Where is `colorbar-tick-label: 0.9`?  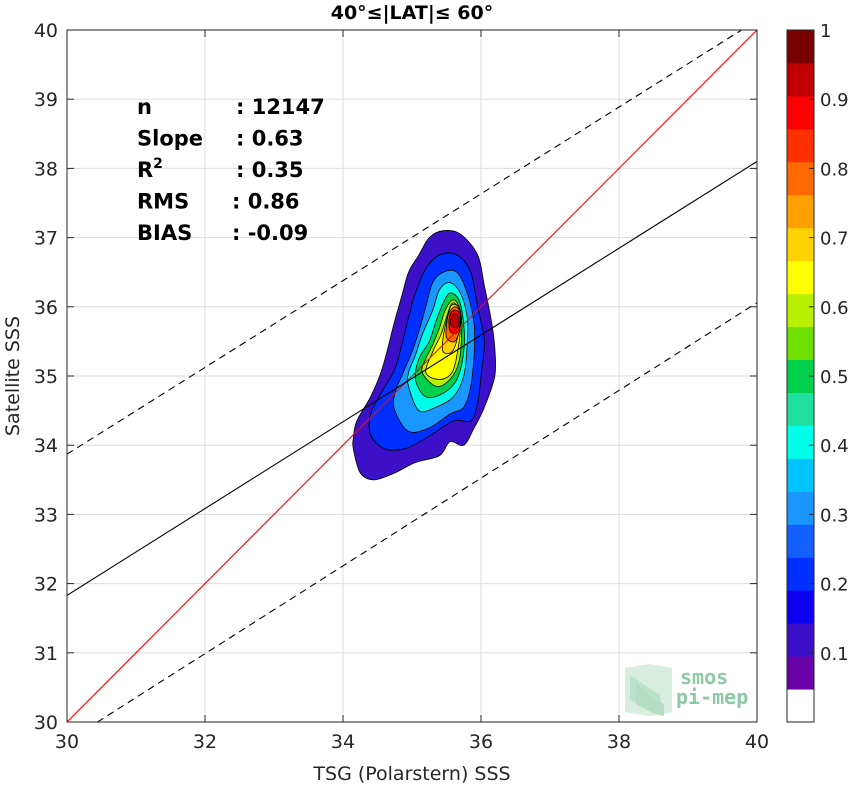 colorbar-tick-label: 0.9 is located at coordinates (834, 100).